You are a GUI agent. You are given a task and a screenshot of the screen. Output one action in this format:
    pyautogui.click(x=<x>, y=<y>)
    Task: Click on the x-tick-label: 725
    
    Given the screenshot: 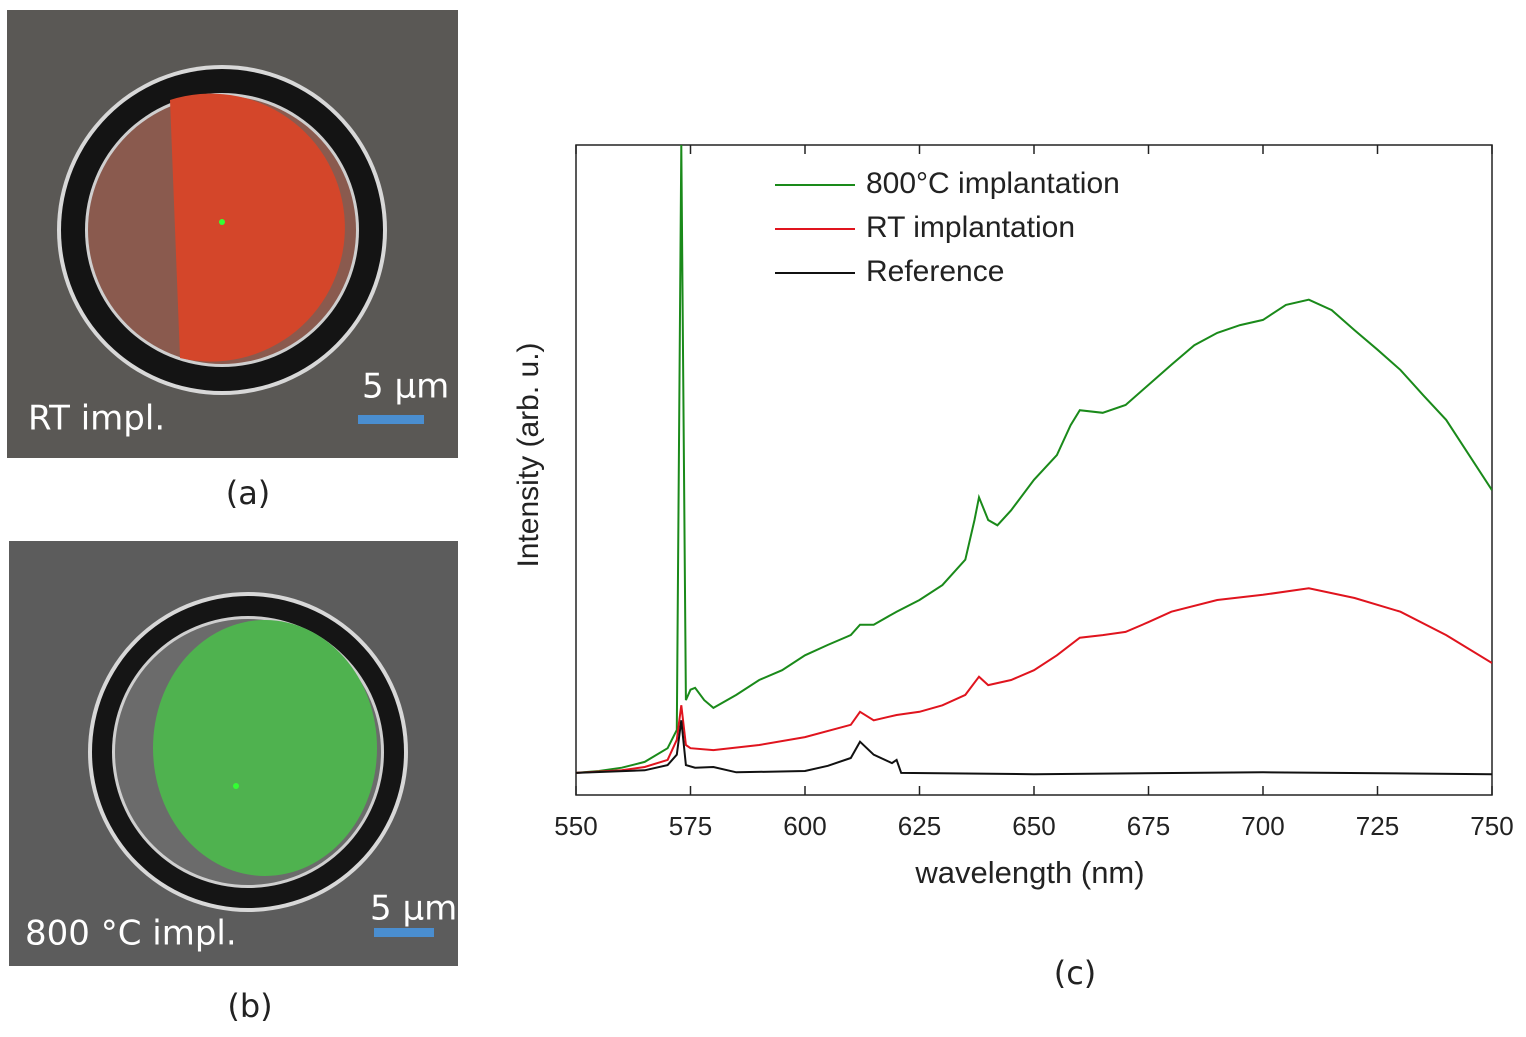 What is the action you would take?
    pyautogui.click(x=1377, y=826)
    